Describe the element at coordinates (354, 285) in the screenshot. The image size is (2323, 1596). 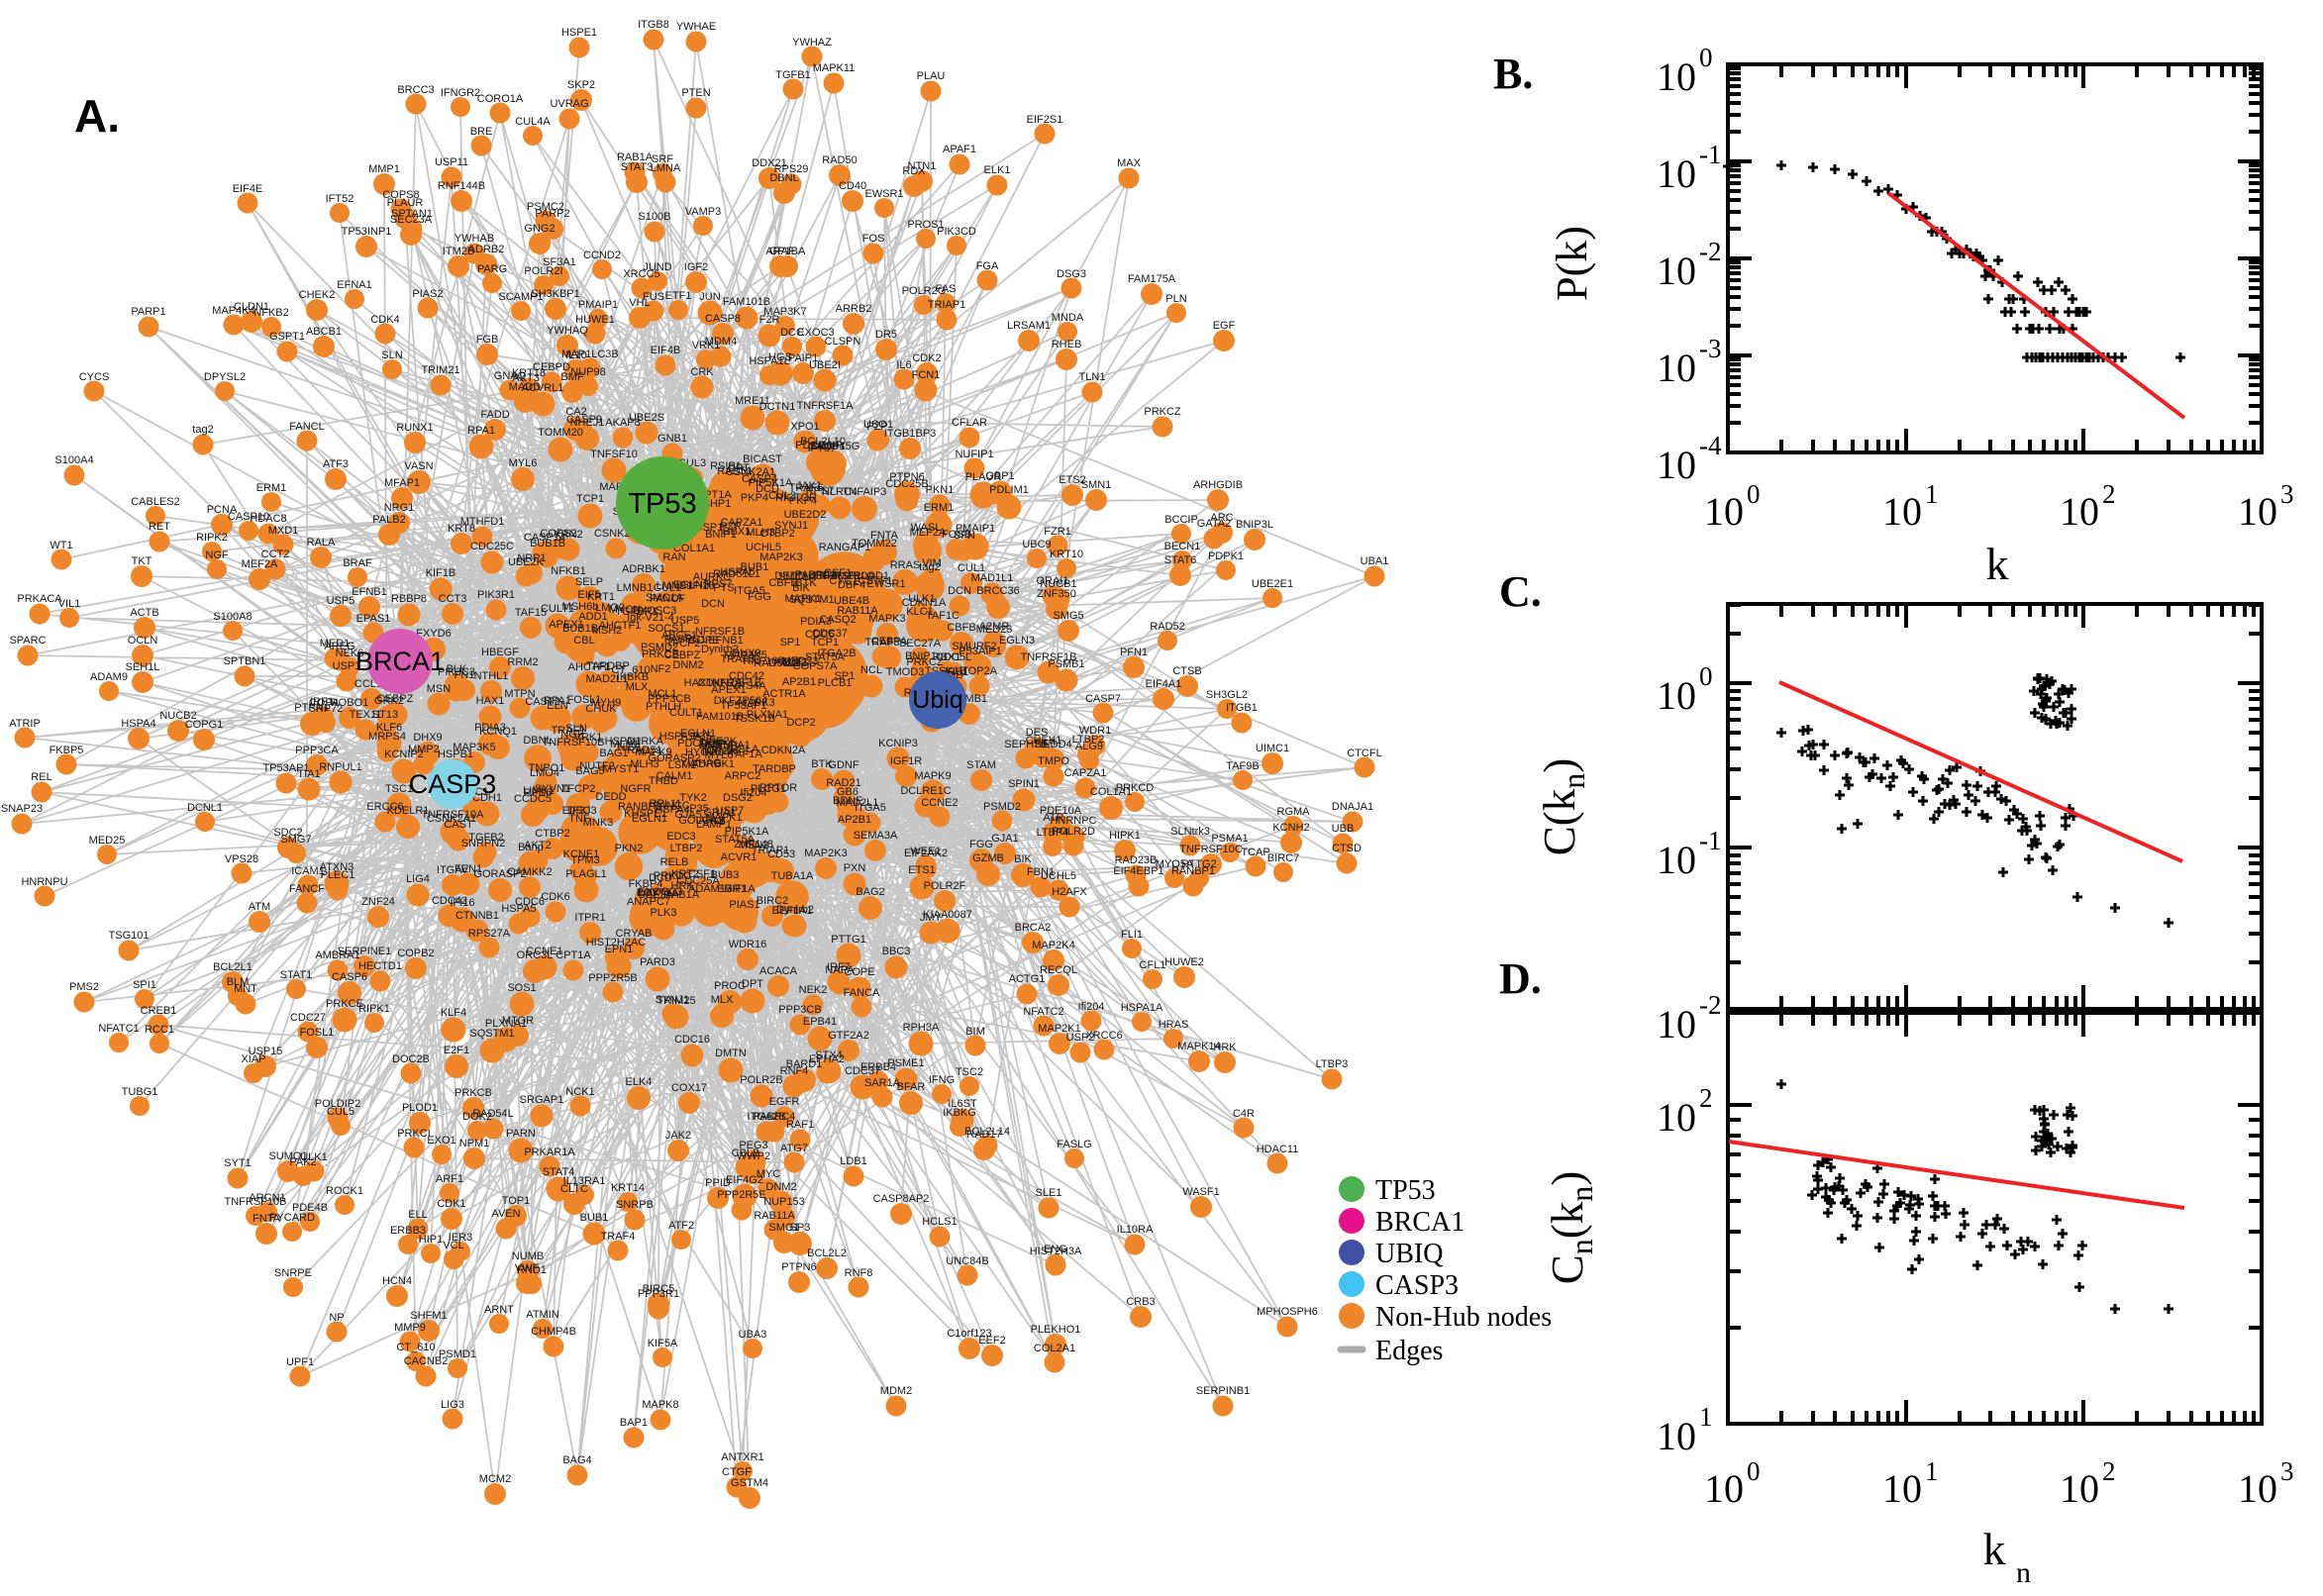
I see `svg-text: EFNA1` at that location.